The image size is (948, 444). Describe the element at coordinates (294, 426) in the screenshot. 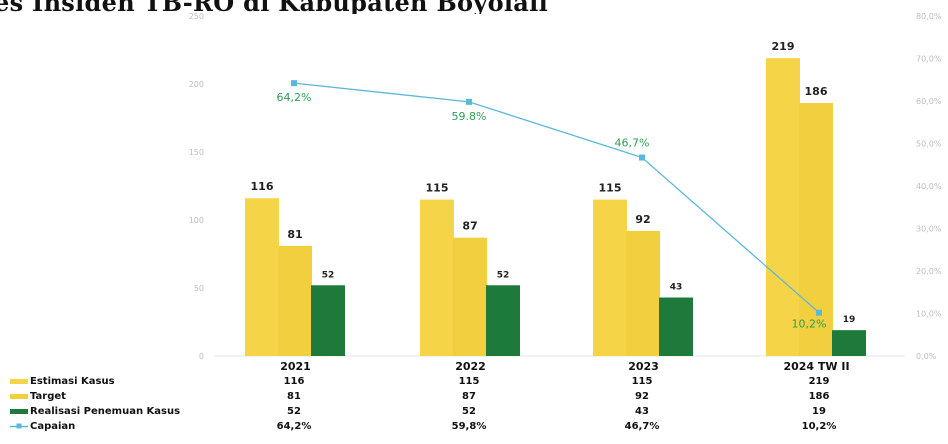

I see `table-cell: 64,2%` at that location.